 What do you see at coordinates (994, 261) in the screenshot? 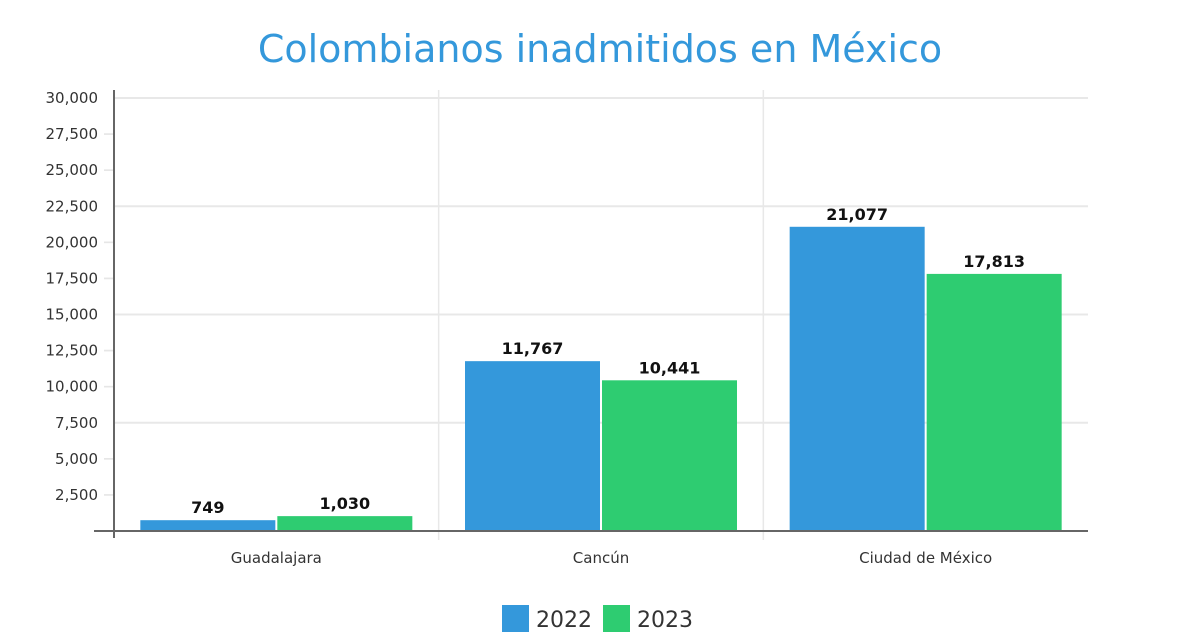
I see `data-label: 17,813` at bounding box center [994, 261].